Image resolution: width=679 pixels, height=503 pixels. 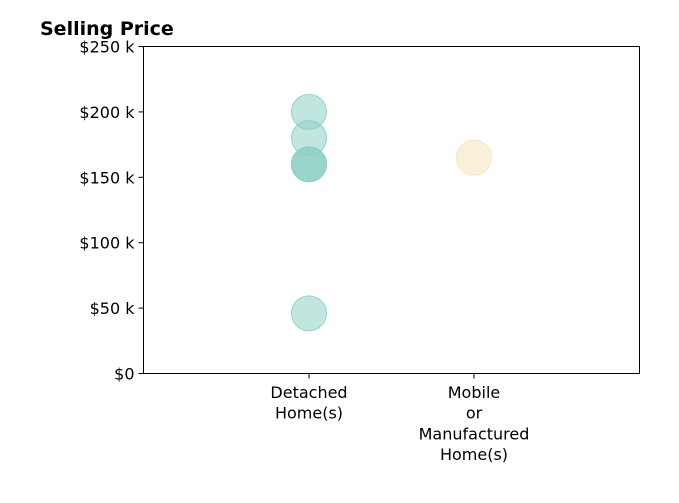 I want to click on y-tick-label: $250 k, so click(x=107, y=47).